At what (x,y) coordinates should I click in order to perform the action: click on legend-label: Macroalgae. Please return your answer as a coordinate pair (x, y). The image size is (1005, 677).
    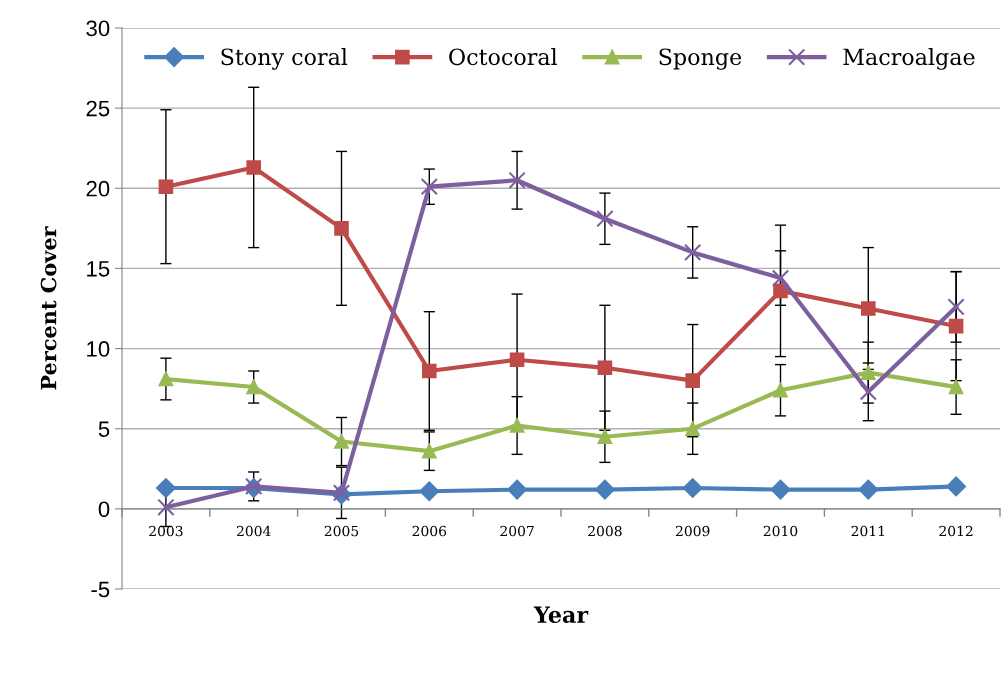
    Looking at the image, I should click on (909, 59).